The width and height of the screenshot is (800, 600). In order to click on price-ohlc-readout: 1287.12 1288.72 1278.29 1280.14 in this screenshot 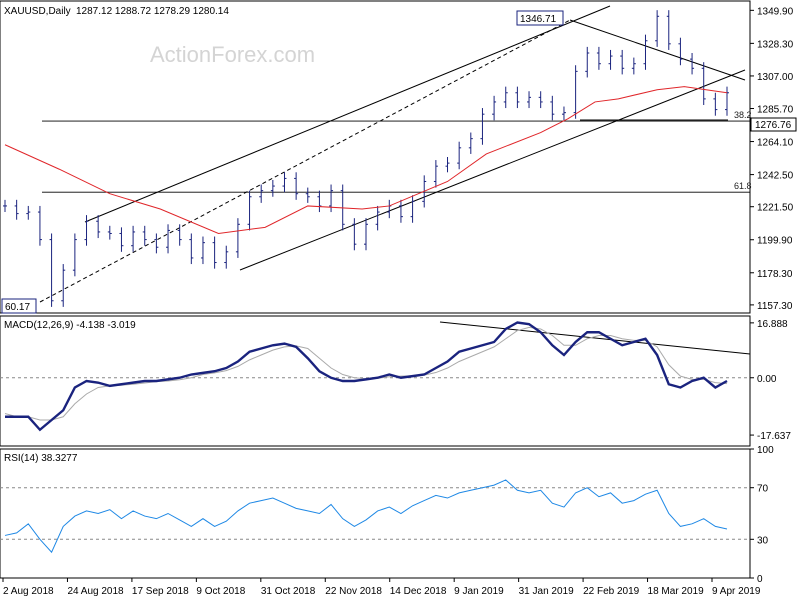, I will do `click(152, 11)`.